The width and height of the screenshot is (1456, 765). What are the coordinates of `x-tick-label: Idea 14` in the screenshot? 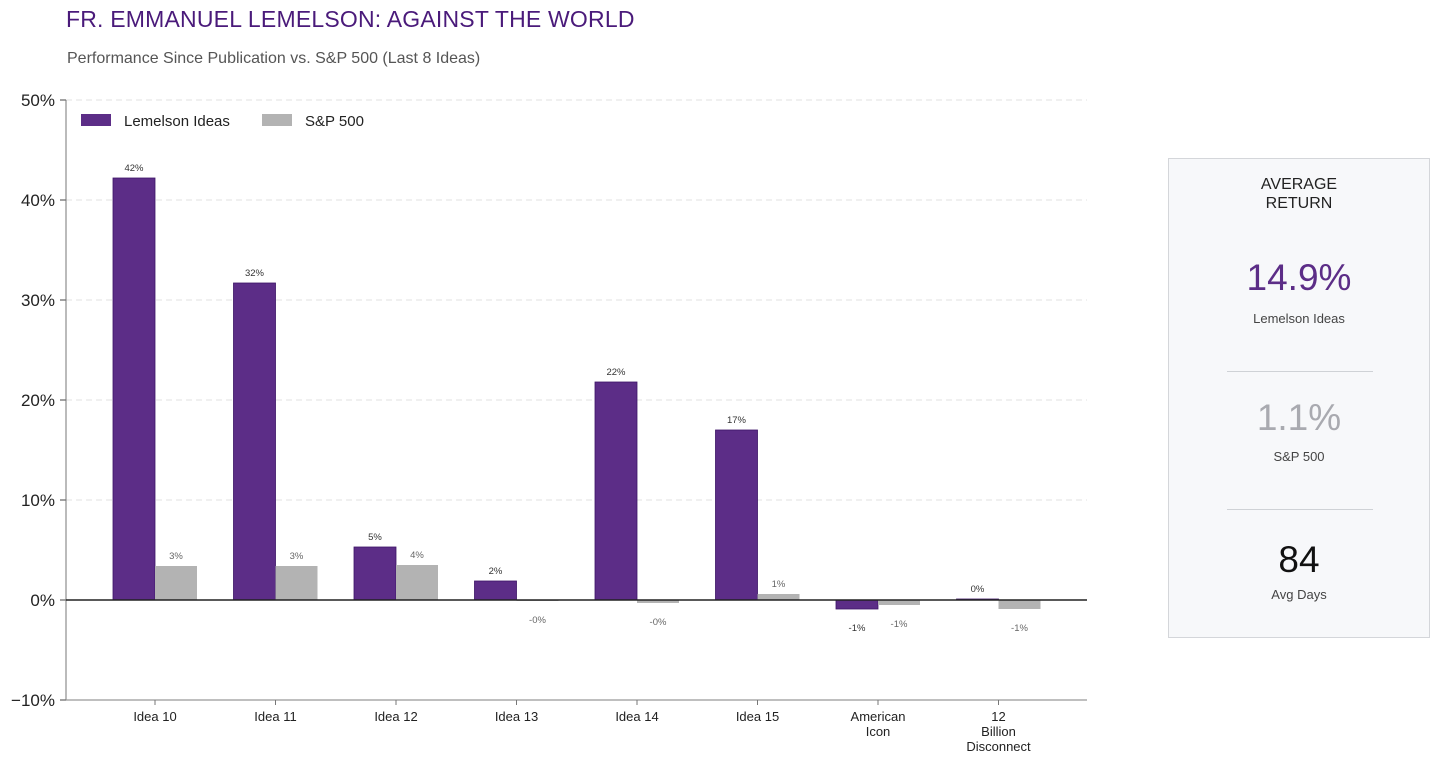 It's located at (636, 716).